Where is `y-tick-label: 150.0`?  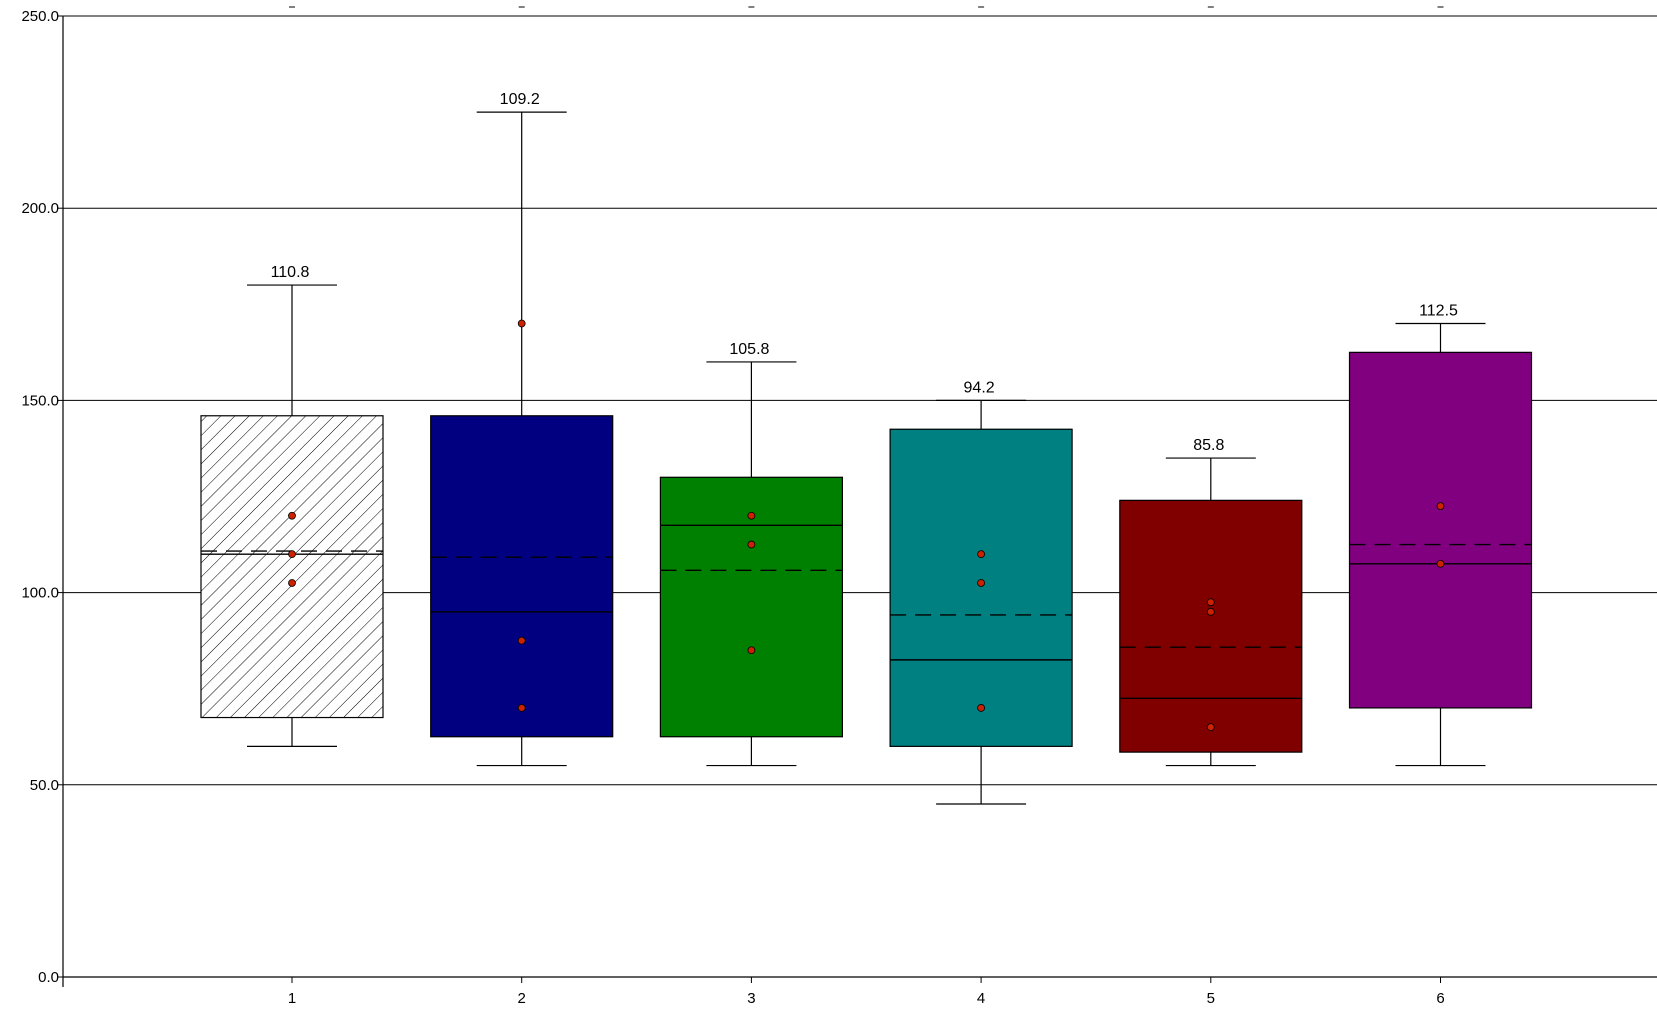 y-tick-label: 150.0 is located at coordinates (40, 400).